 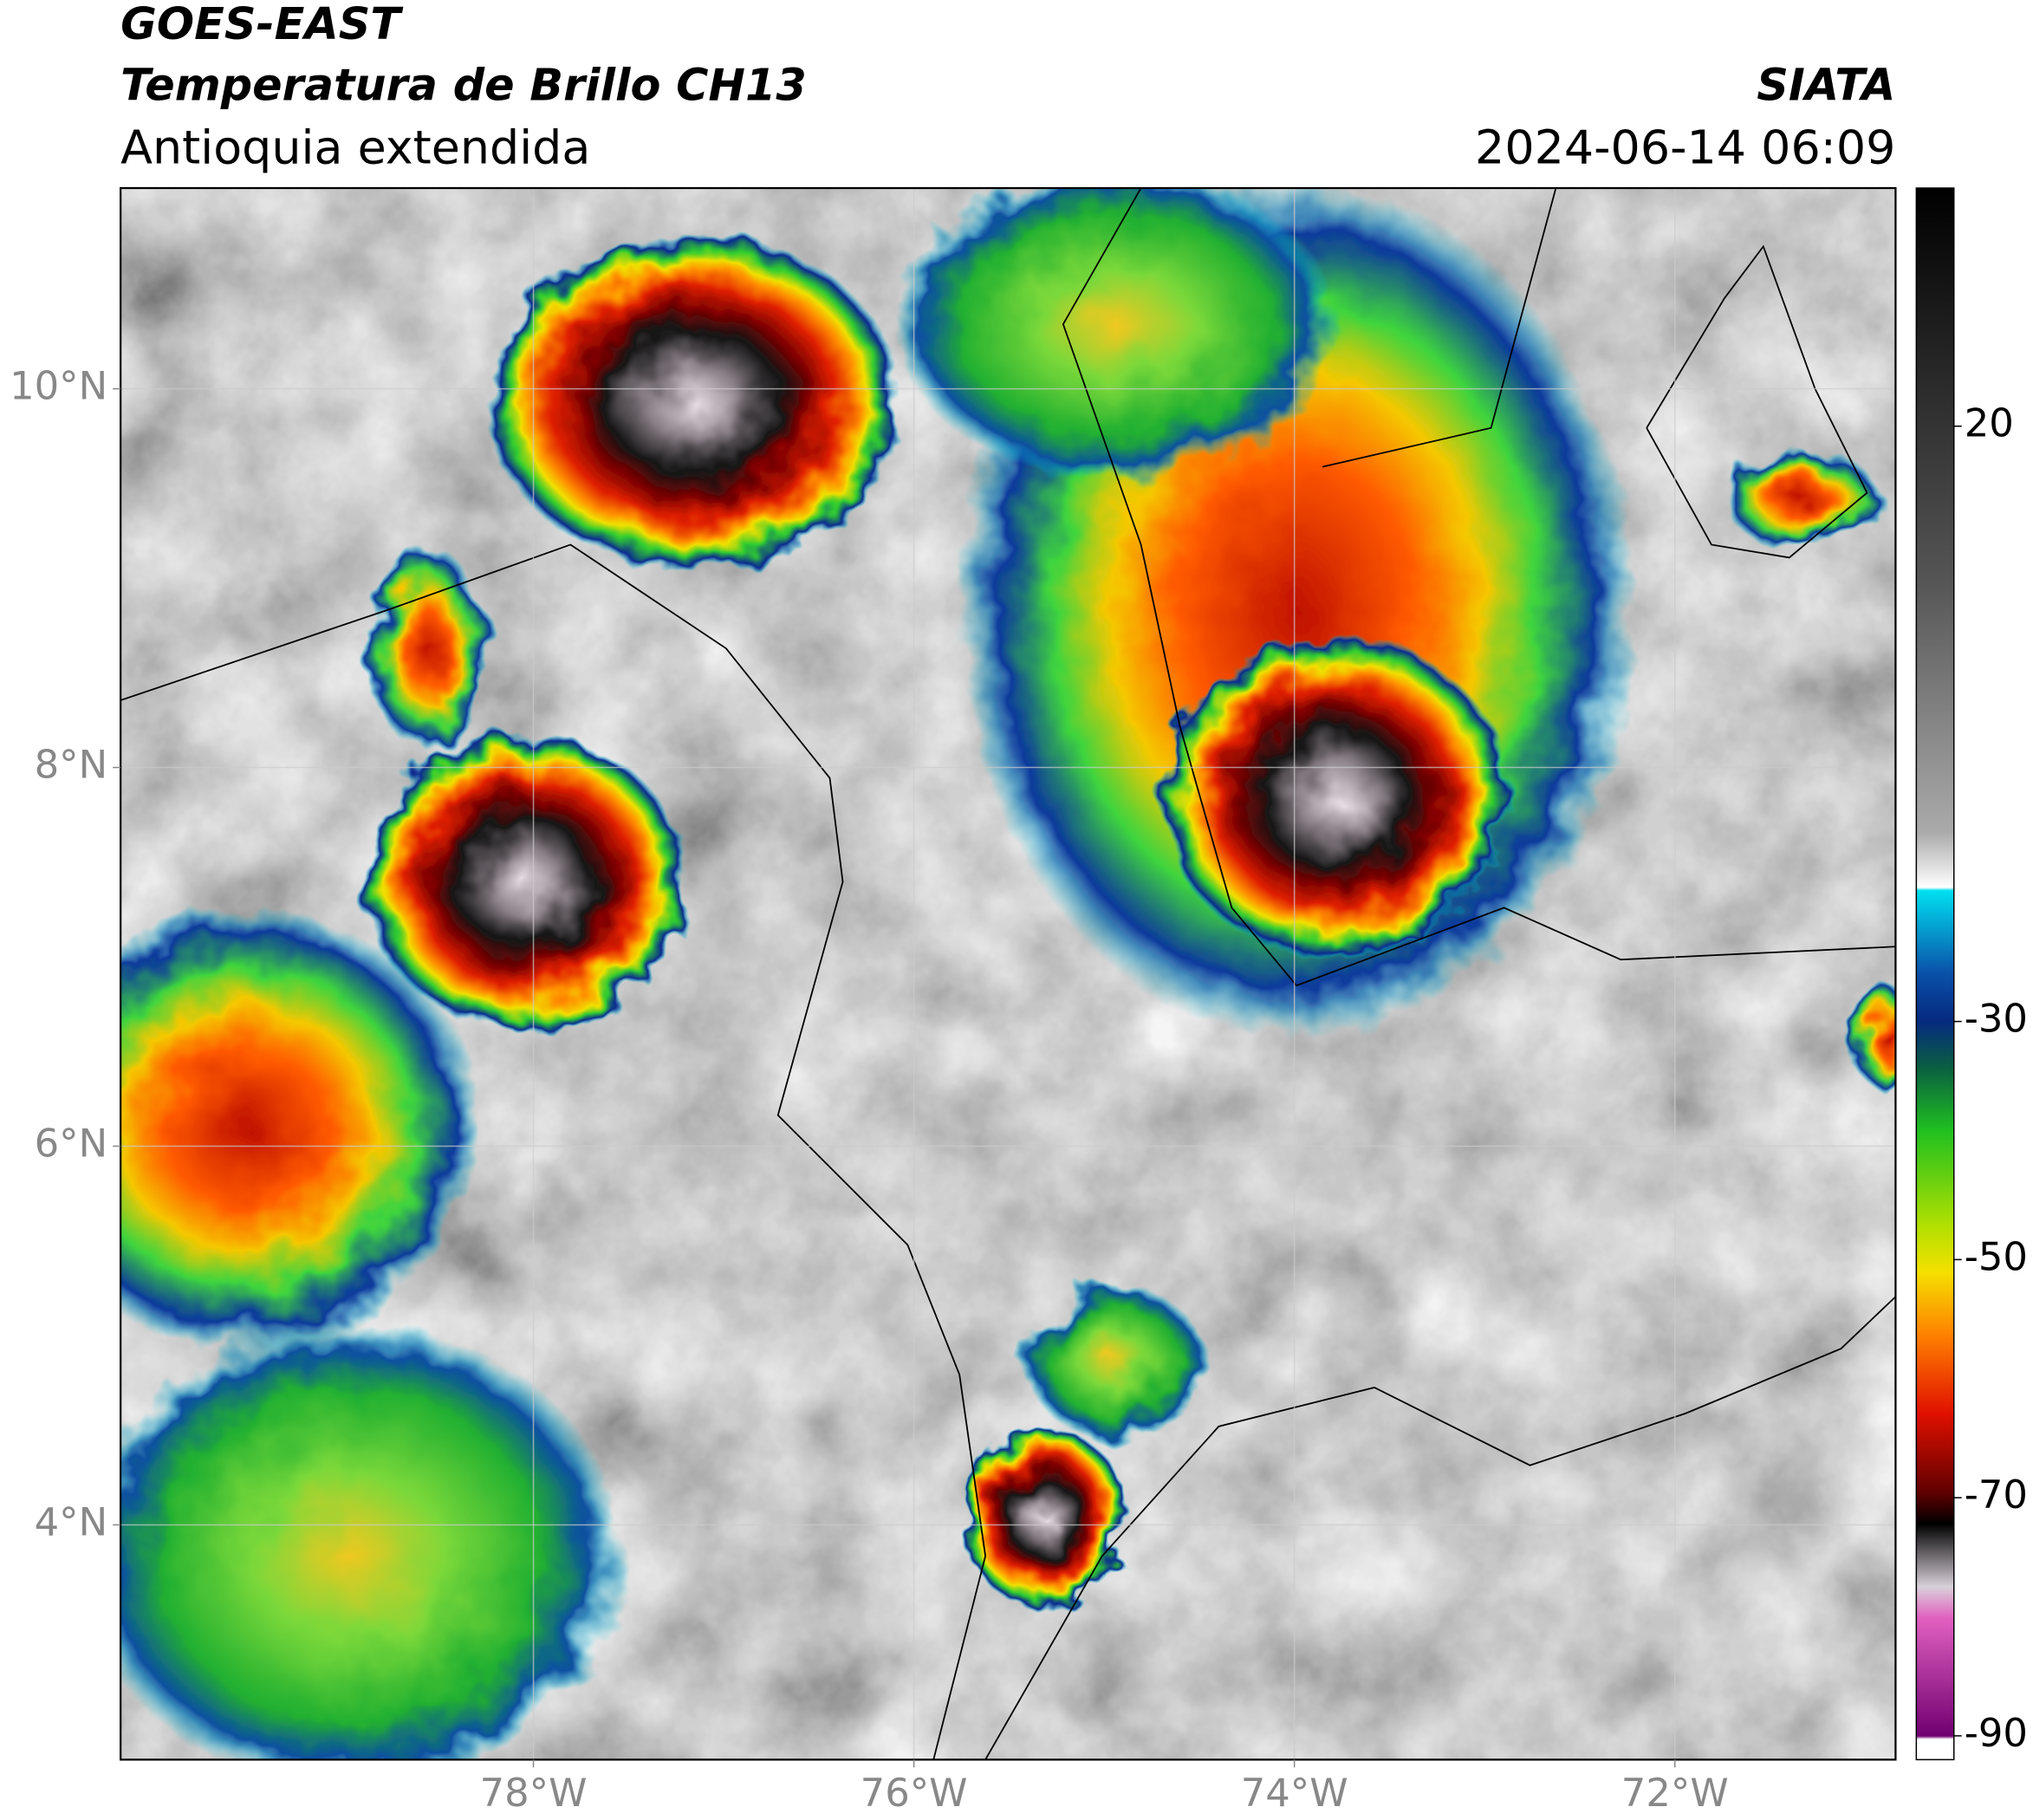 I want to click on lat-tick-label: 10°N, so click(x=58, y=386).